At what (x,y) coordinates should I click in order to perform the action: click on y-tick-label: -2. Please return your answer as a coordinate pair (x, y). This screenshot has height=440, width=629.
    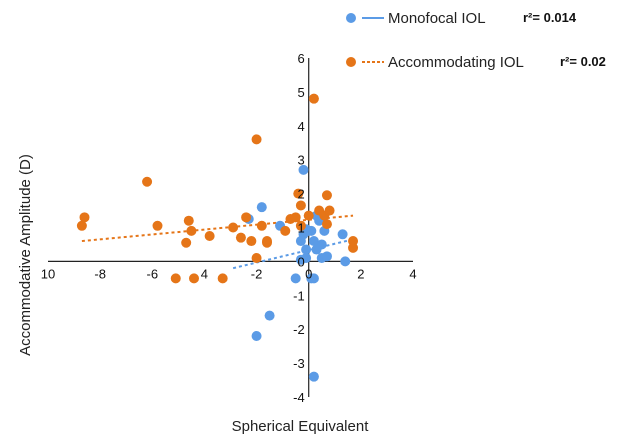
    Looking at the image, I should click on (299, 329).